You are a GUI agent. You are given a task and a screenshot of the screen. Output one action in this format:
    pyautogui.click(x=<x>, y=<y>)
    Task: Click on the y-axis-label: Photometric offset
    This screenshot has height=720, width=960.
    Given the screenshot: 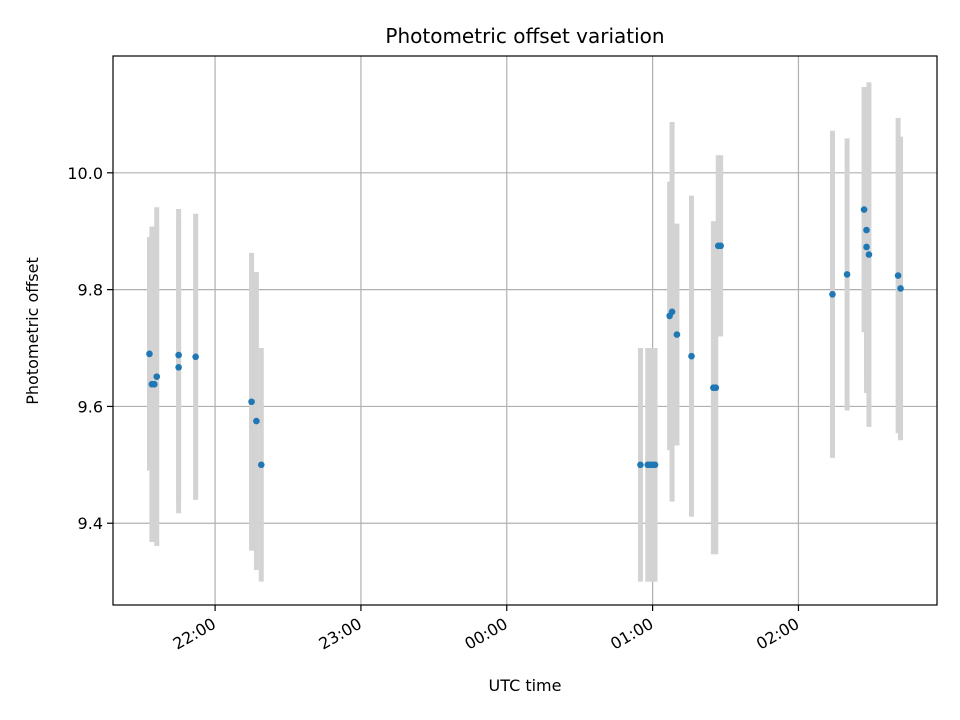 What is the action you would take?
    pyautogui.click(x=32, y=331)
    